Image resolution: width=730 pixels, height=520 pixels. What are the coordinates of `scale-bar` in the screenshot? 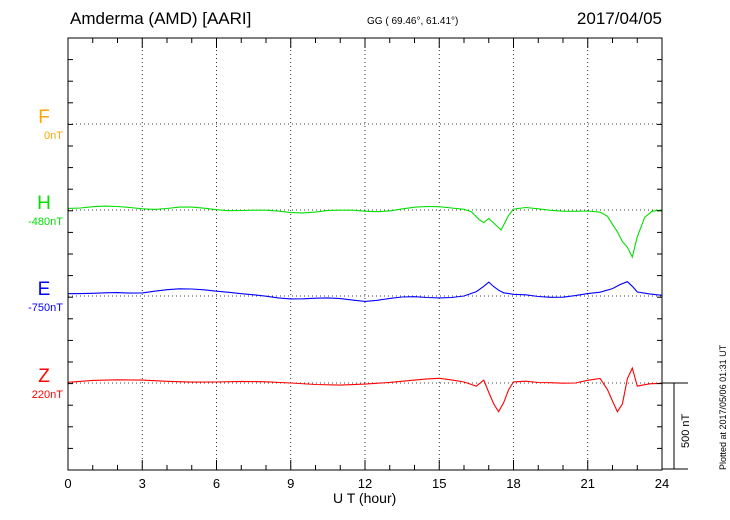 It's located at (675, 426).